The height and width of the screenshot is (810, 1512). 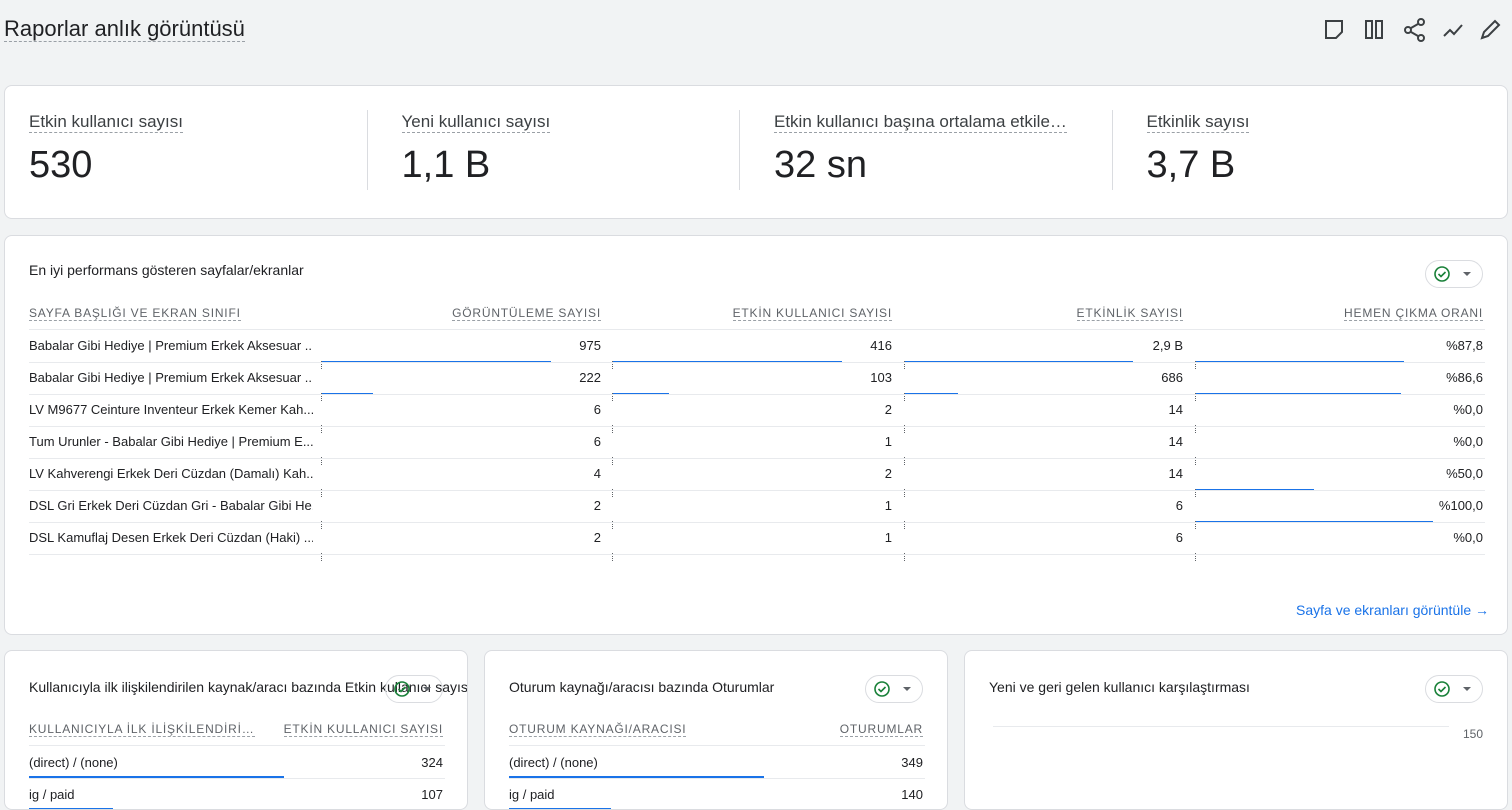 I want to click on card-title: Oturum kaynağı/aracısı bazında Oturumlar, so click(x=679, y=687).